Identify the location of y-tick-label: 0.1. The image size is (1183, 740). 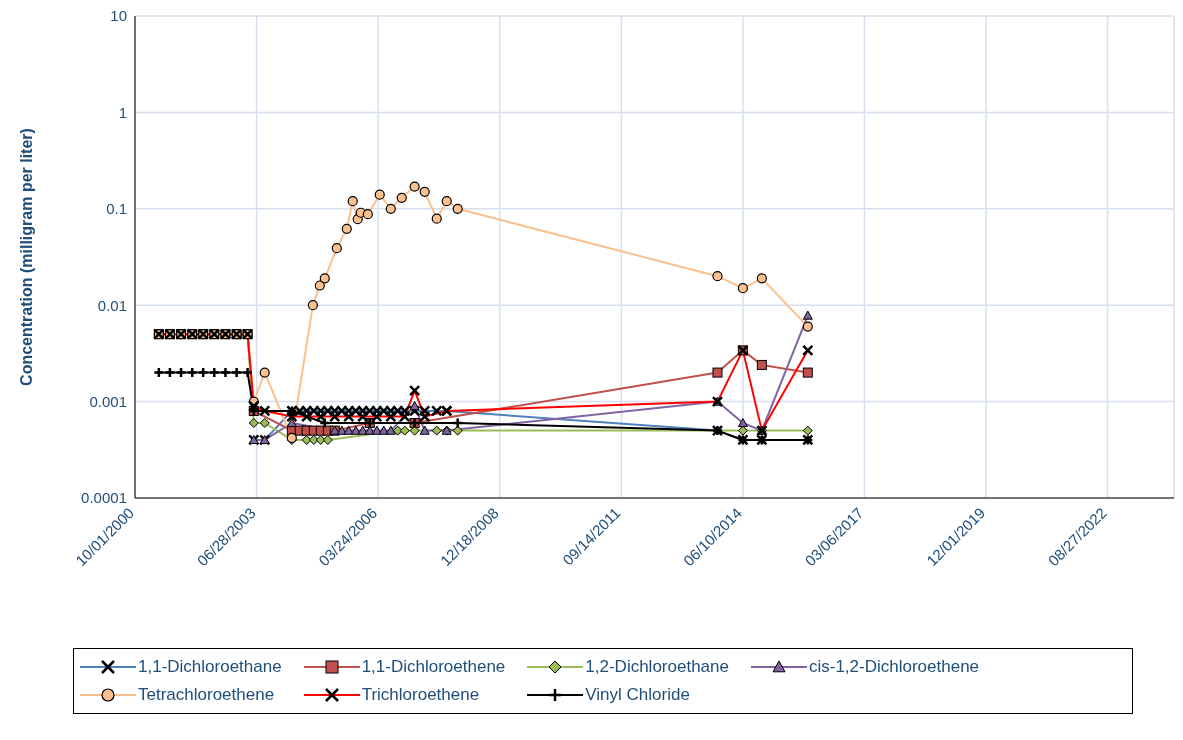
(116, 209).